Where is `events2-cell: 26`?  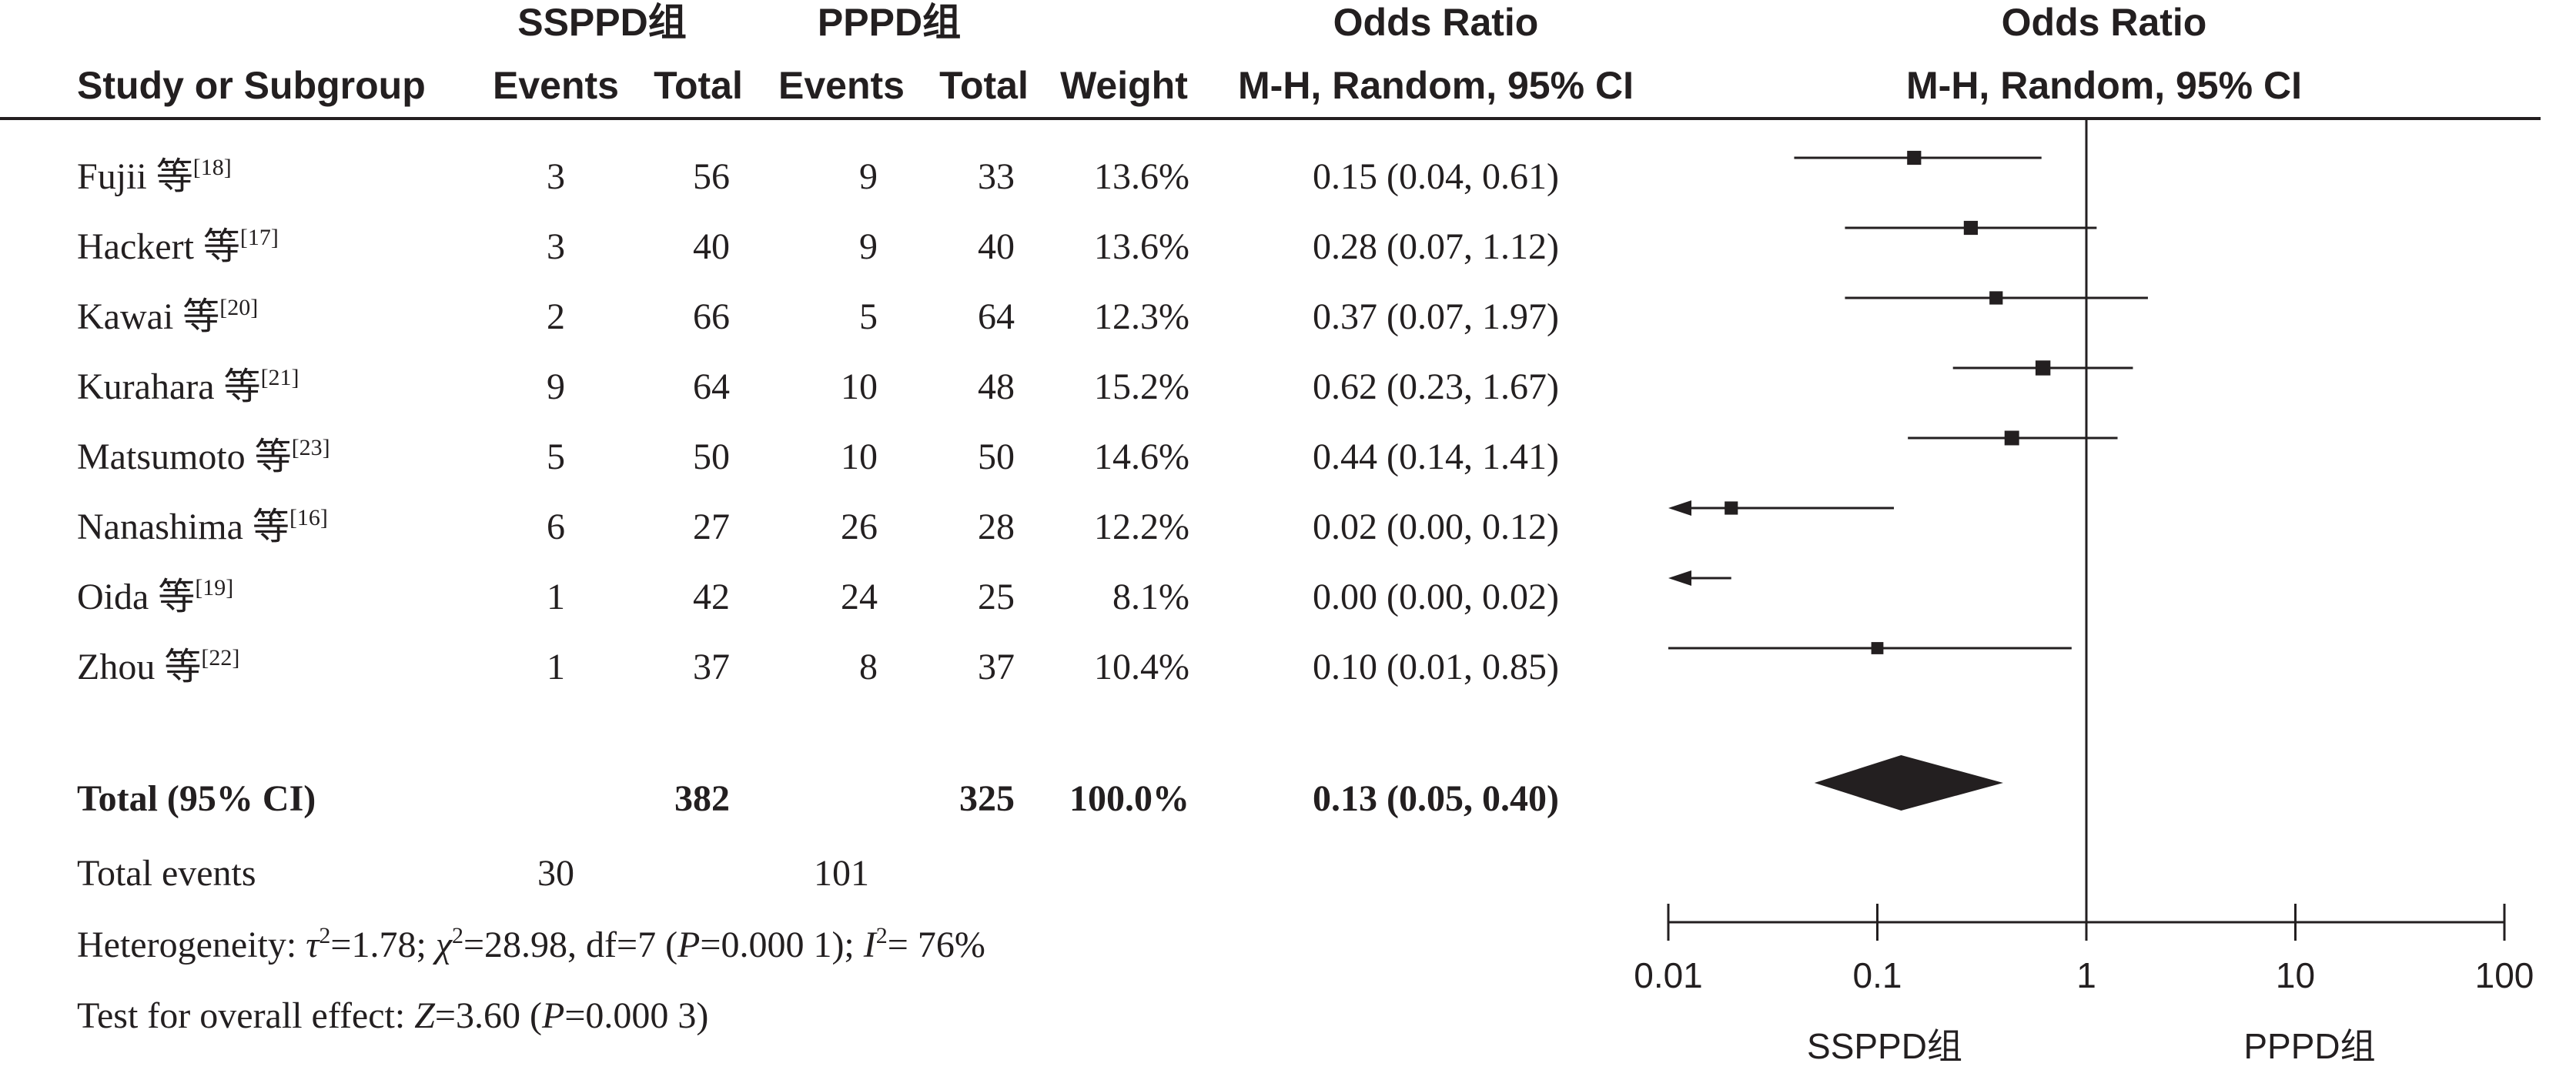 events2-cell: 26 is located at coordinates (859, 527).